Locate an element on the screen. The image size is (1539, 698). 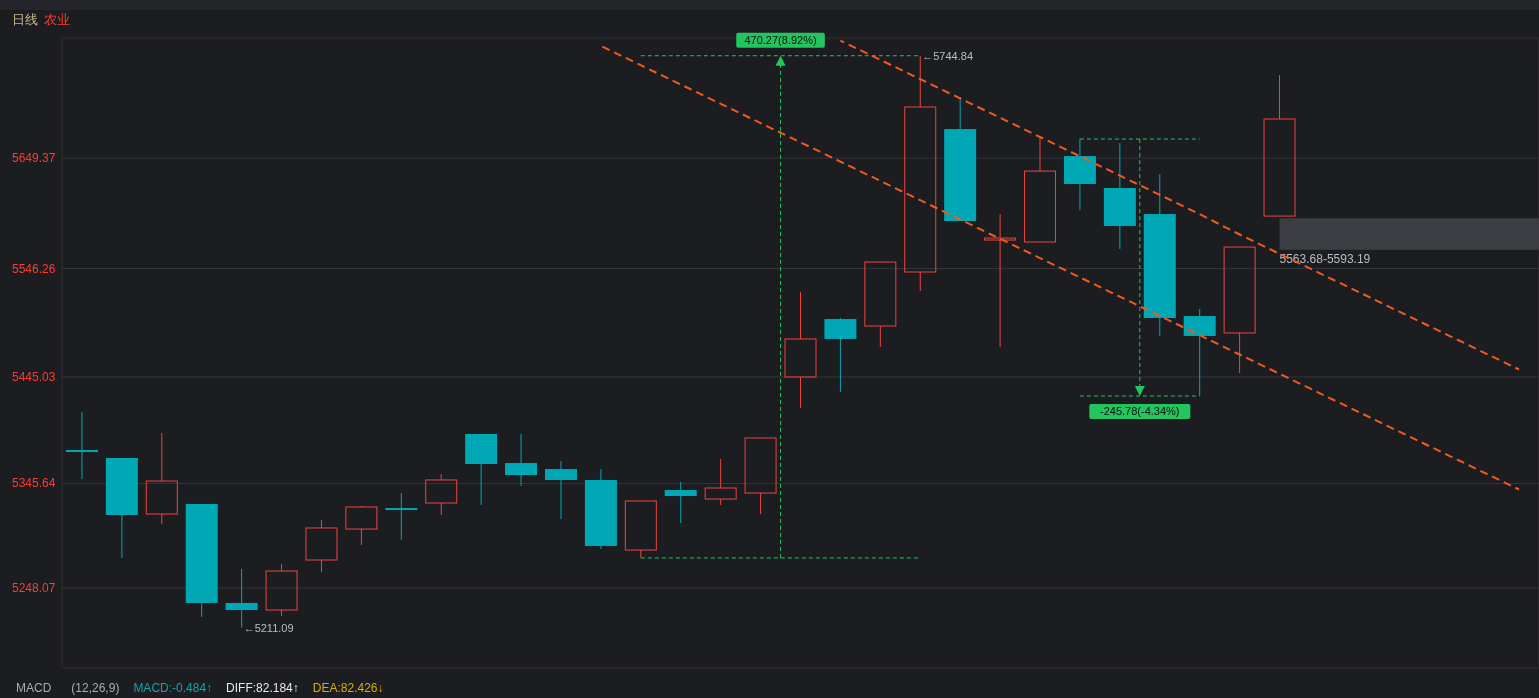
text: (12,26,9) is located at coordinates (95, 688).